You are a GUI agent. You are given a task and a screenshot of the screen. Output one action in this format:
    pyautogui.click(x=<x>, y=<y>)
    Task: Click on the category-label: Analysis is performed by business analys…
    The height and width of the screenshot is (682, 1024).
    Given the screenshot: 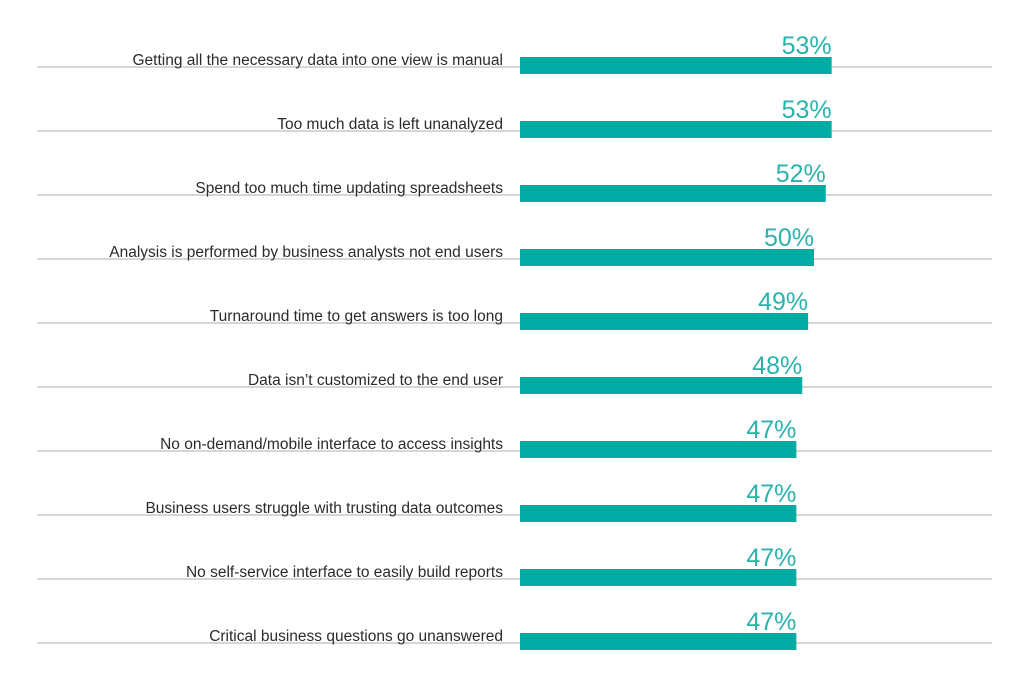 What is the action you would take?
    pyautogui.click(x=306, y=252)
    